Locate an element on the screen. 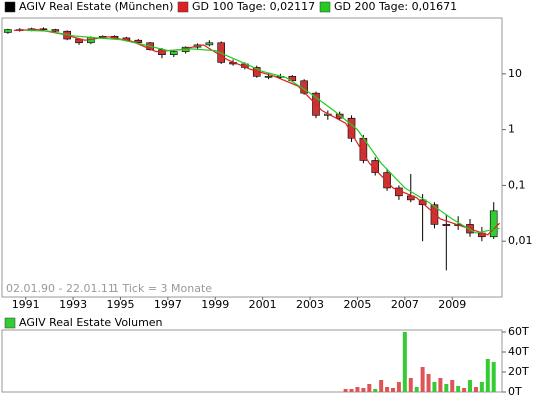 This screenshot has height=401, width=545. x-tick-label: 2005 is located at coordinates (357, 304).